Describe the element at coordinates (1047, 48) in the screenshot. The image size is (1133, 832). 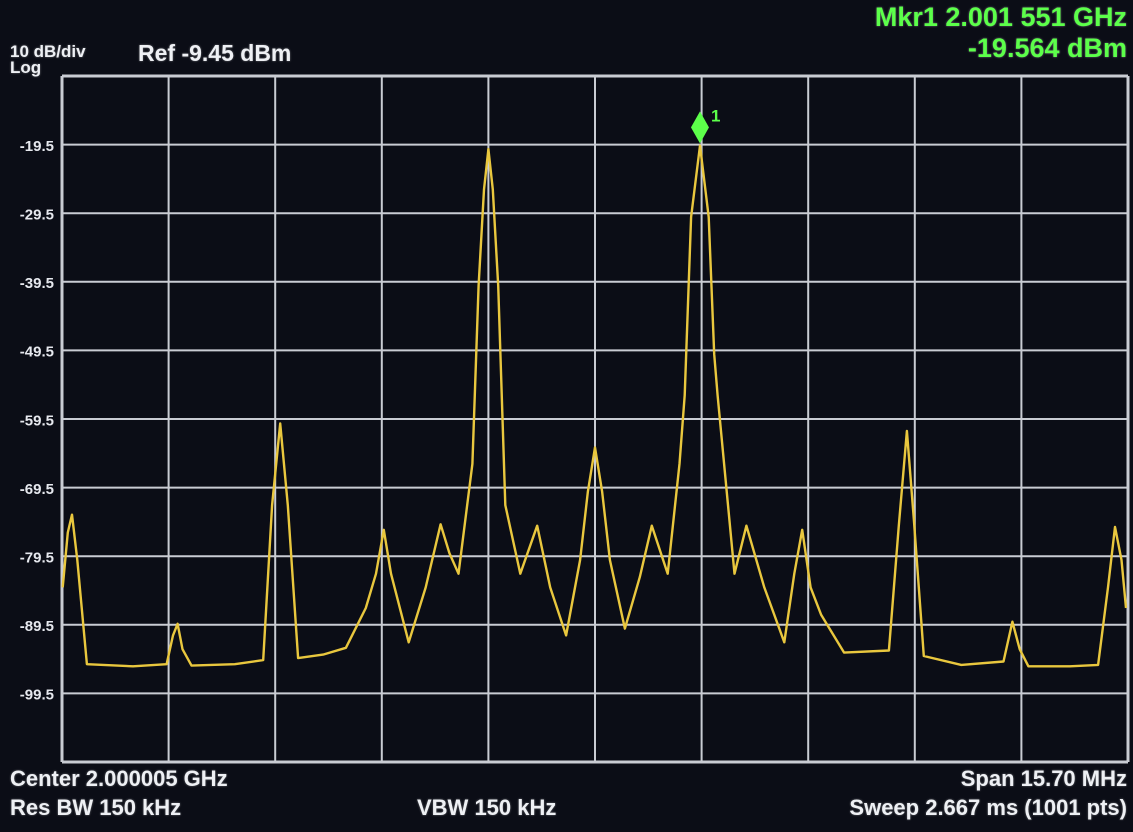
I see `marker-amplitude-readout: -19.564 dBm` at that location.